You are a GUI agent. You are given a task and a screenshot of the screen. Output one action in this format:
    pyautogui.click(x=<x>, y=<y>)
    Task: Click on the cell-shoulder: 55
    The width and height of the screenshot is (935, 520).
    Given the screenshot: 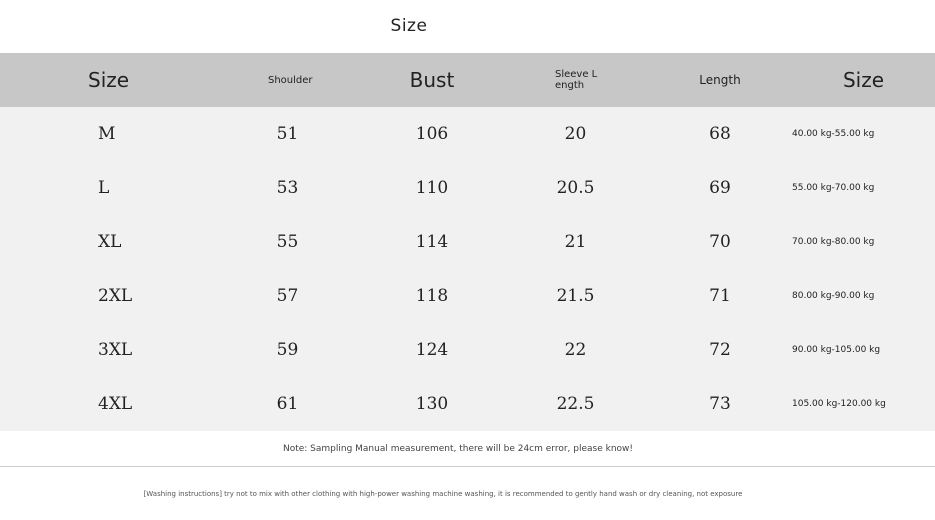 What is the action you would take?
    pyautogui.click(x=287, y=242)
    